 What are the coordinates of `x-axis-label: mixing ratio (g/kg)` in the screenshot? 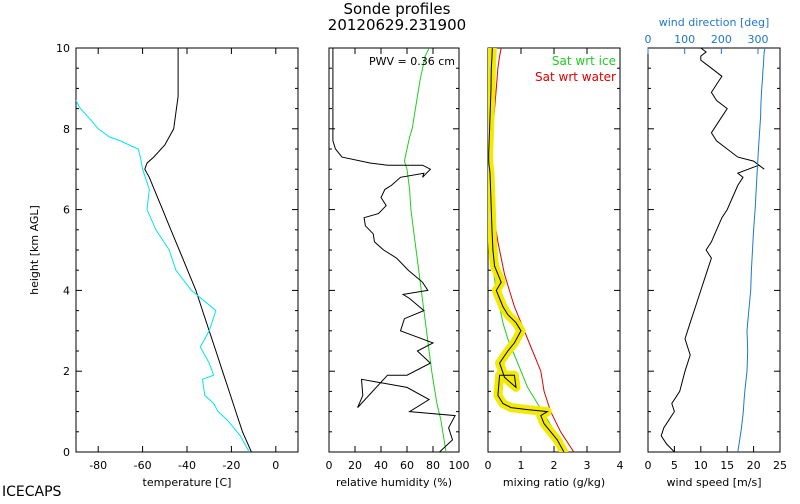 It's located at (554, 482).